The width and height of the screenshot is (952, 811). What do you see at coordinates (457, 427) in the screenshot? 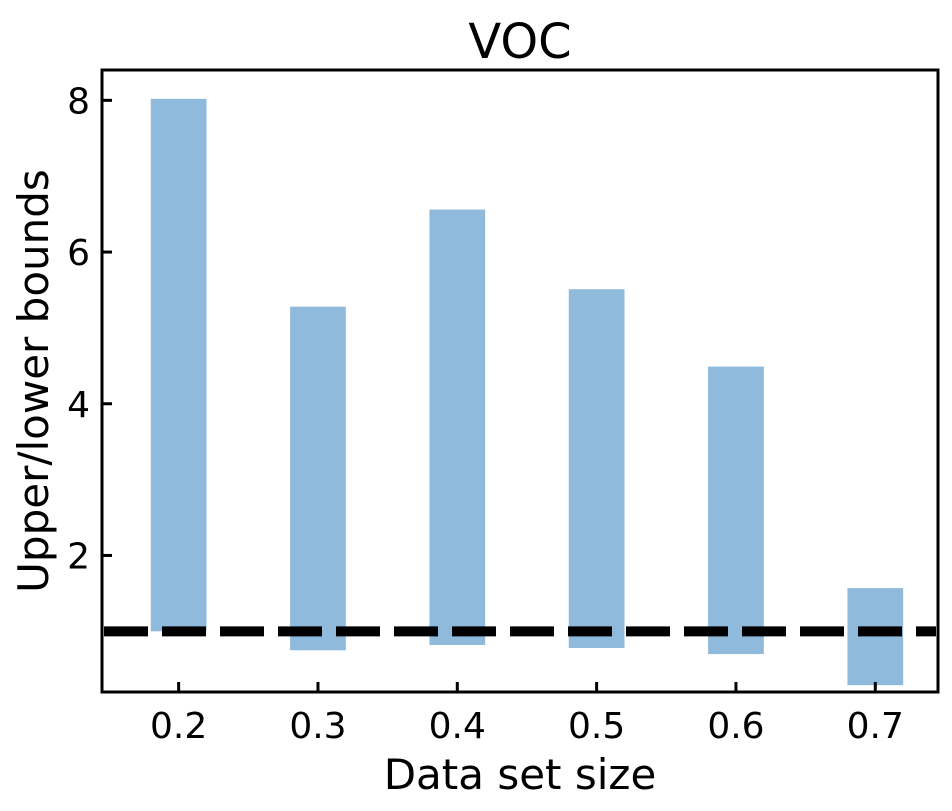
I see `bar-0.4` at bounding box center [457, 427].